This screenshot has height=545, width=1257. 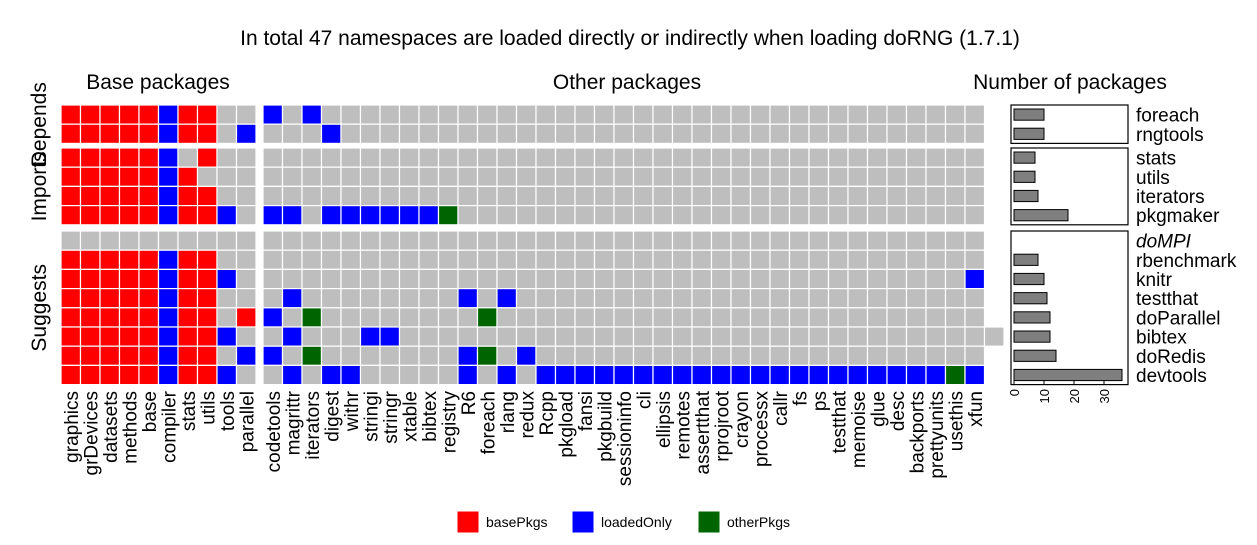 I want to click on cell-stats-methods, so click(x=129, y=157).